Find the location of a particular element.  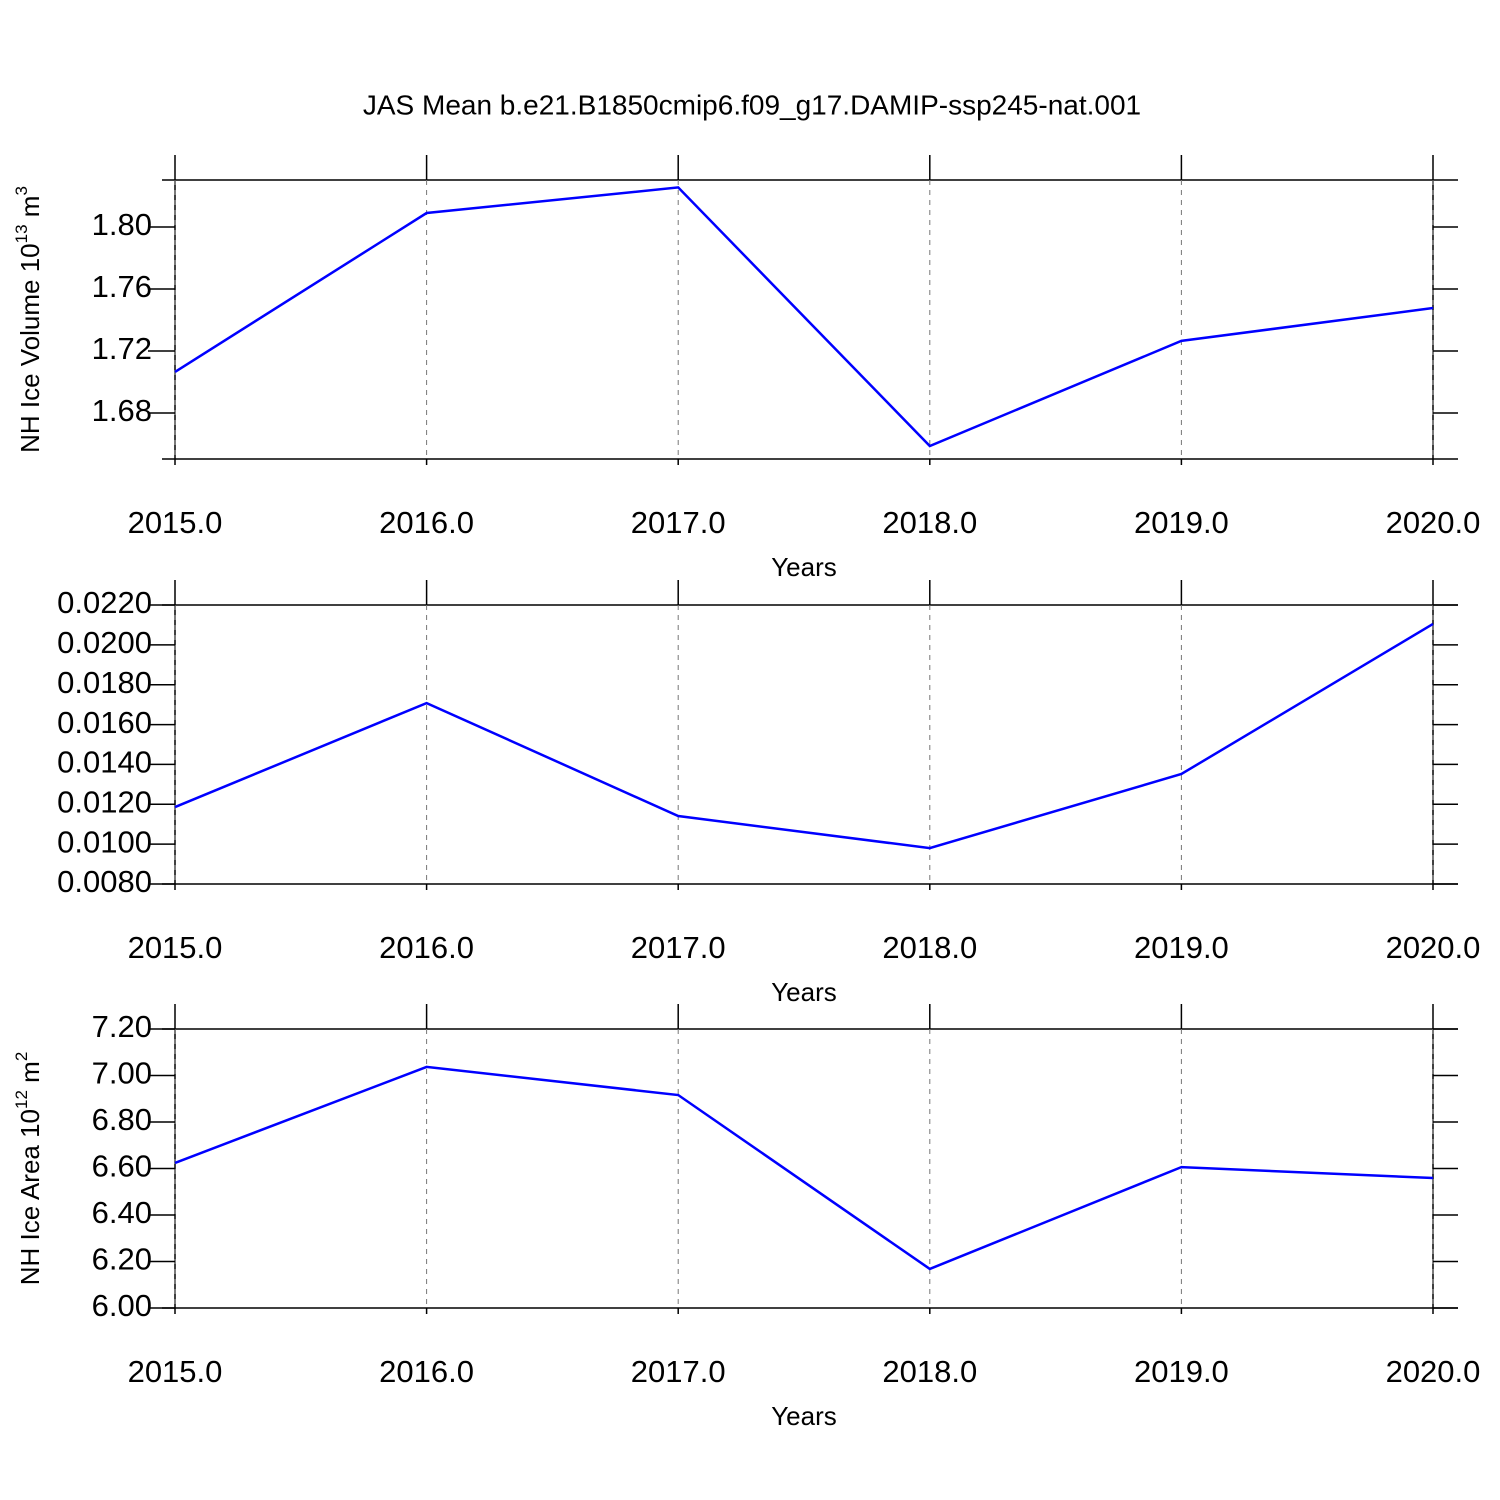

y-tick-label: 0.0160 is located at coordinates (104, 722).